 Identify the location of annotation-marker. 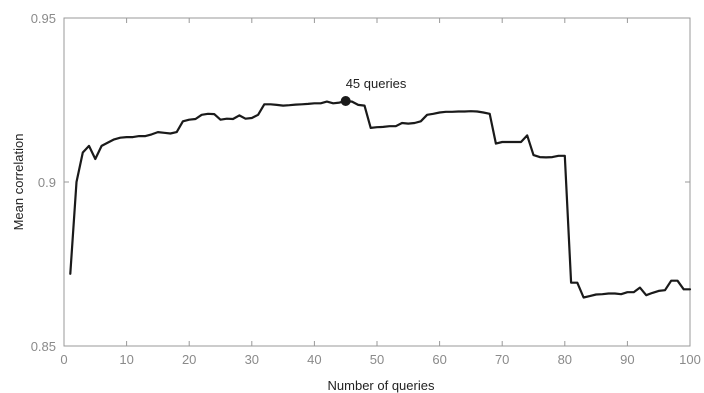
(345, 100).